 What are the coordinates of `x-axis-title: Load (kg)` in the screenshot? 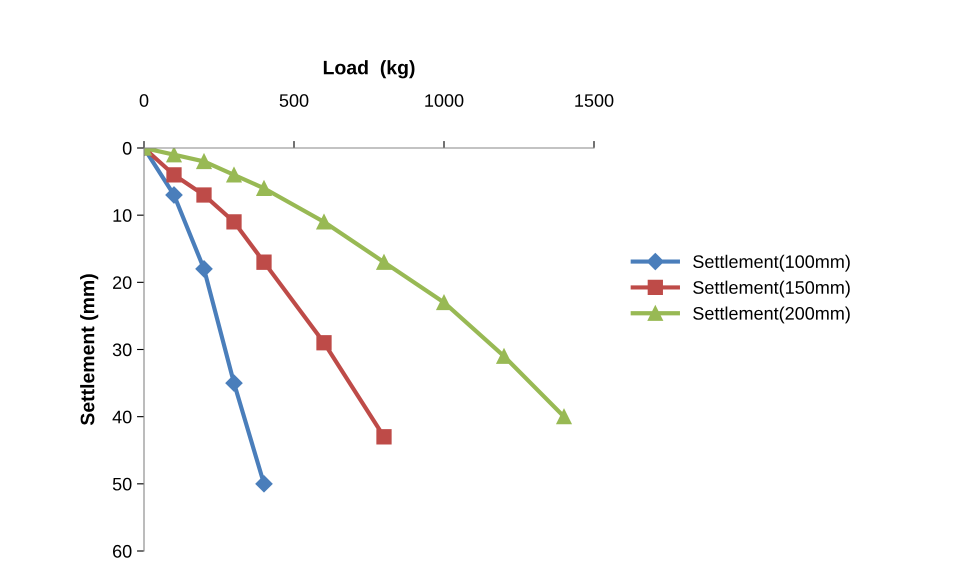 It's located at (369, 69).